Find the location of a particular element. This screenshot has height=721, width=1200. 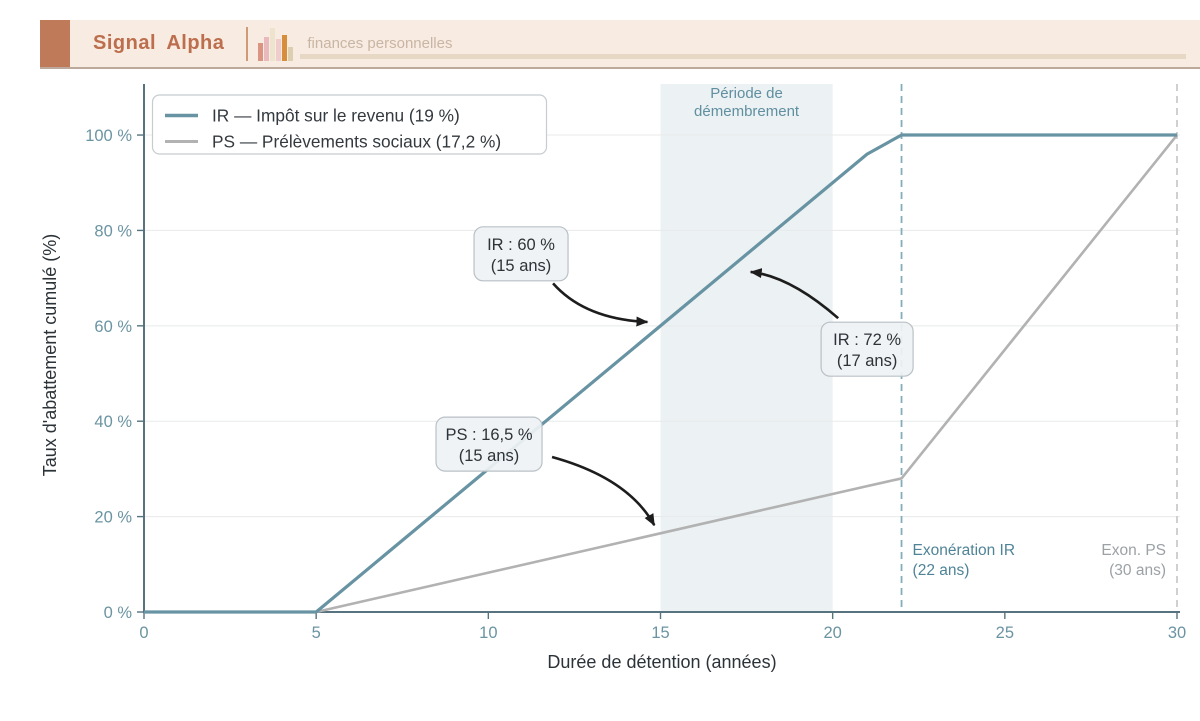

demembrement-band is located at coordinates (746, 348).